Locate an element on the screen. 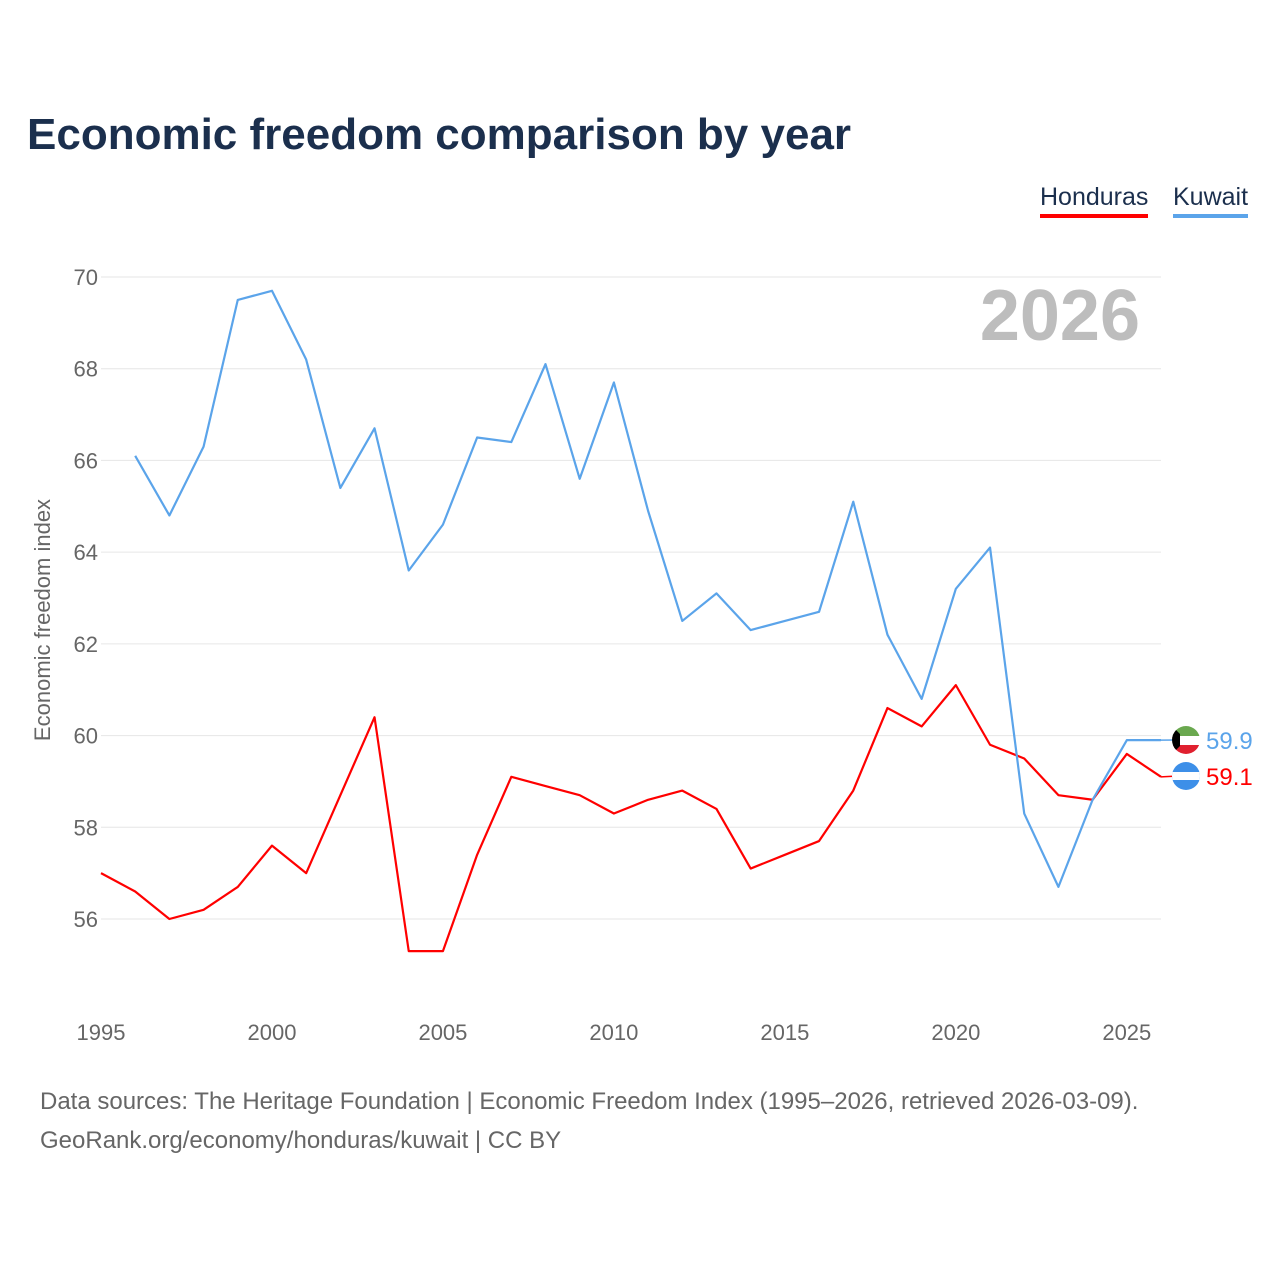 The width and height of the screenshot is (1280, 1280). x-tick-label: 1995 is located at coordinates (101, 1032).